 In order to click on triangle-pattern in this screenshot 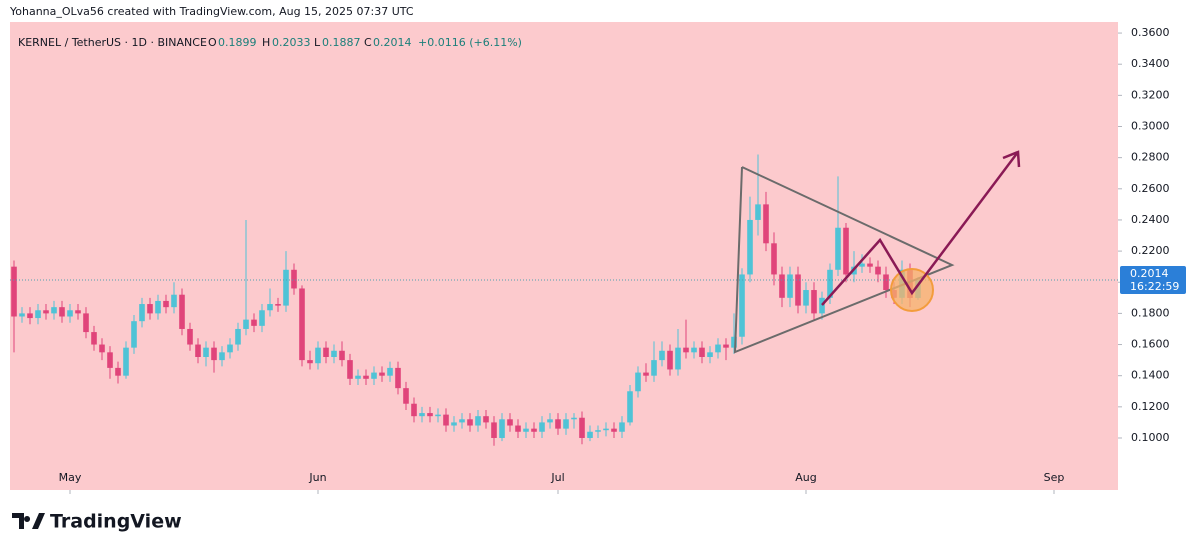, I will do `click(844, 260)`.